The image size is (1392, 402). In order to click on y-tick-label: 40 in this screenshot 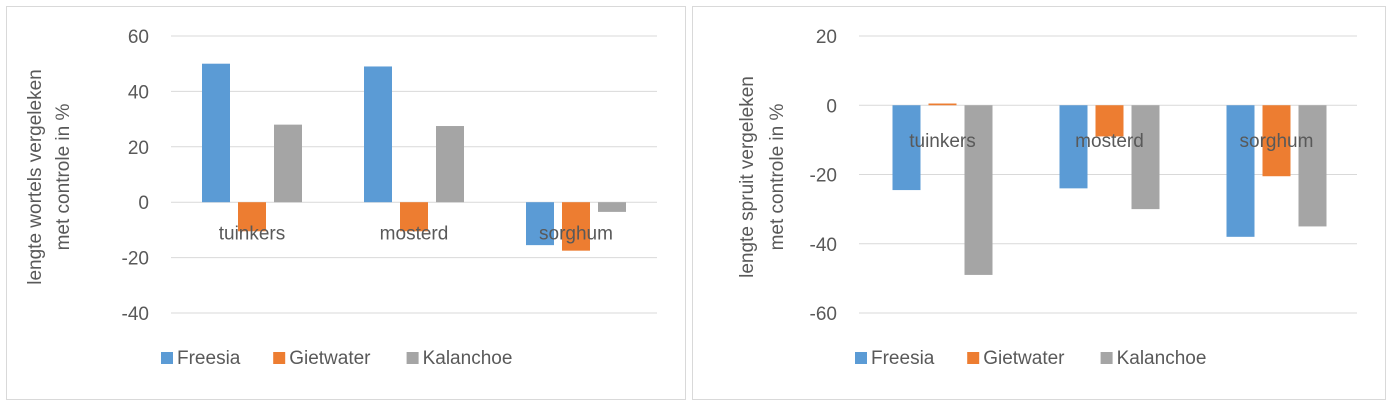, I will do `click(138, 92)`.